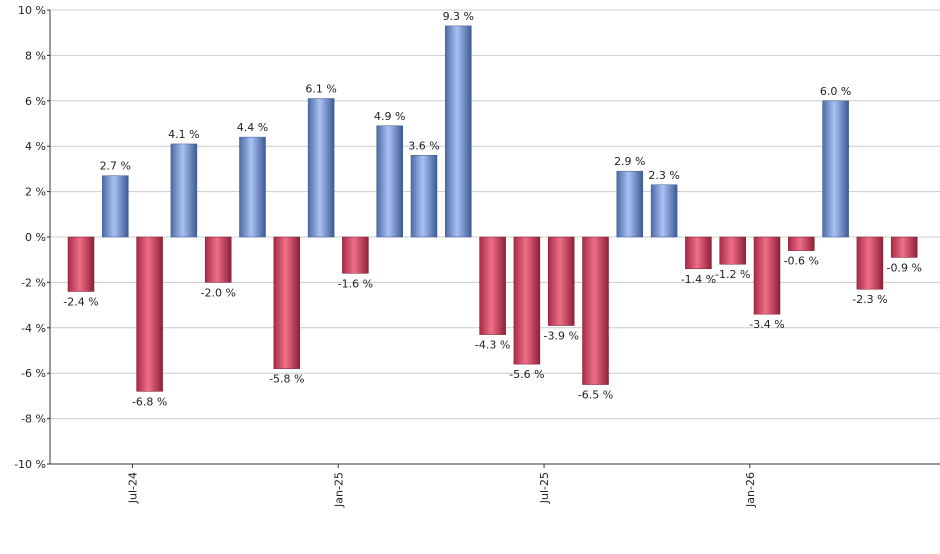  Describe the element at coordinates (492, 345) in the screenshot. I see `data-label: -4.3 %` at that location.